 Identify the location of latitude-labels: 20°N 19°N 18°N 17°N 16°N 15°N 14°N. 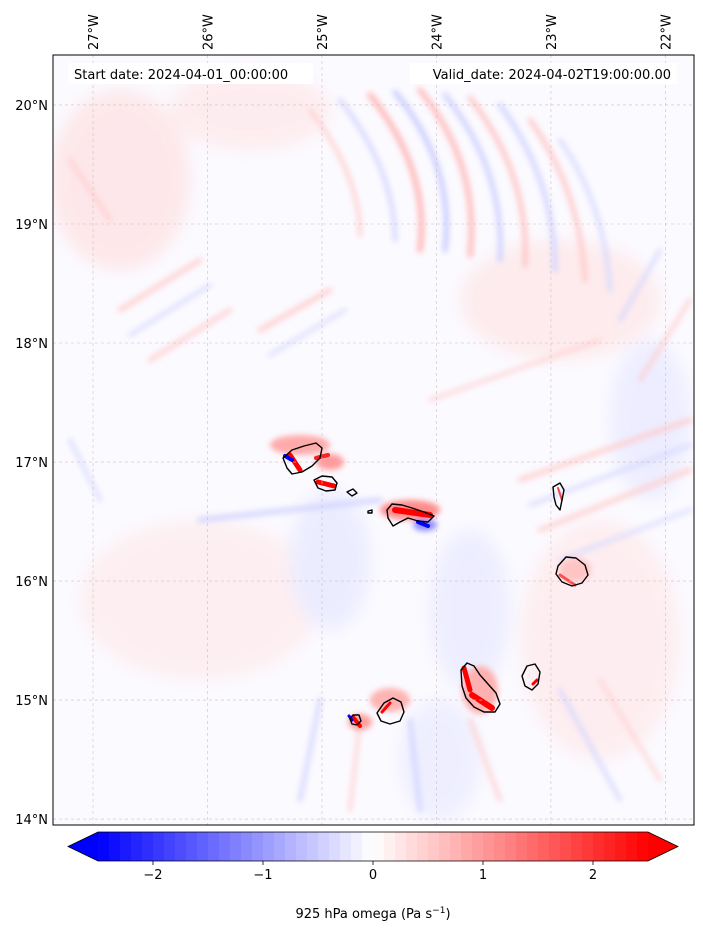
(31, 463).